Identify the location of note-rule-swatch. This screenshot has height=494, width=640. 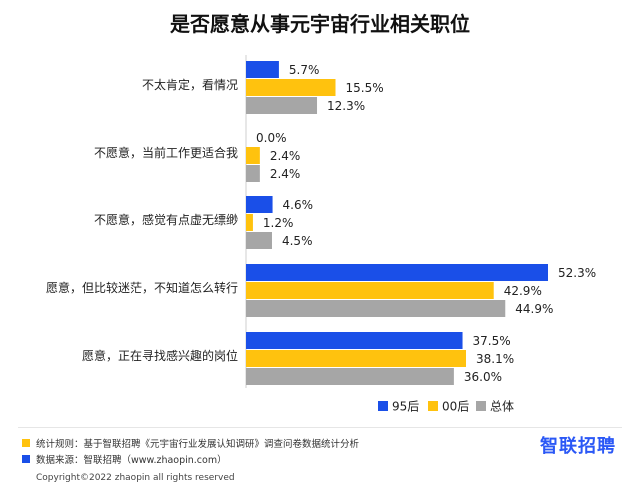
(26, 443).